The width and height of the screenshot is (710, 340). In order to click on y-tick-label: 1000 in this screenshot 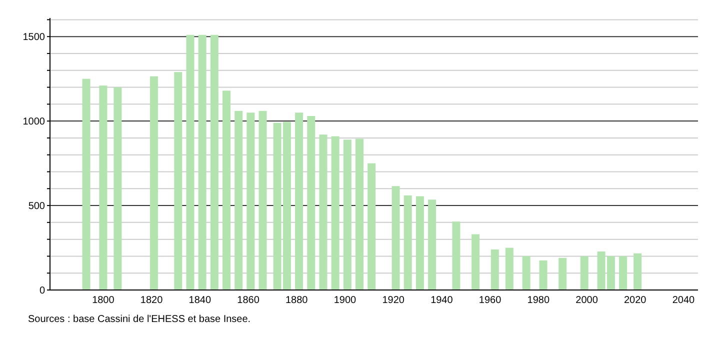, I will do `click(34, 122)`.